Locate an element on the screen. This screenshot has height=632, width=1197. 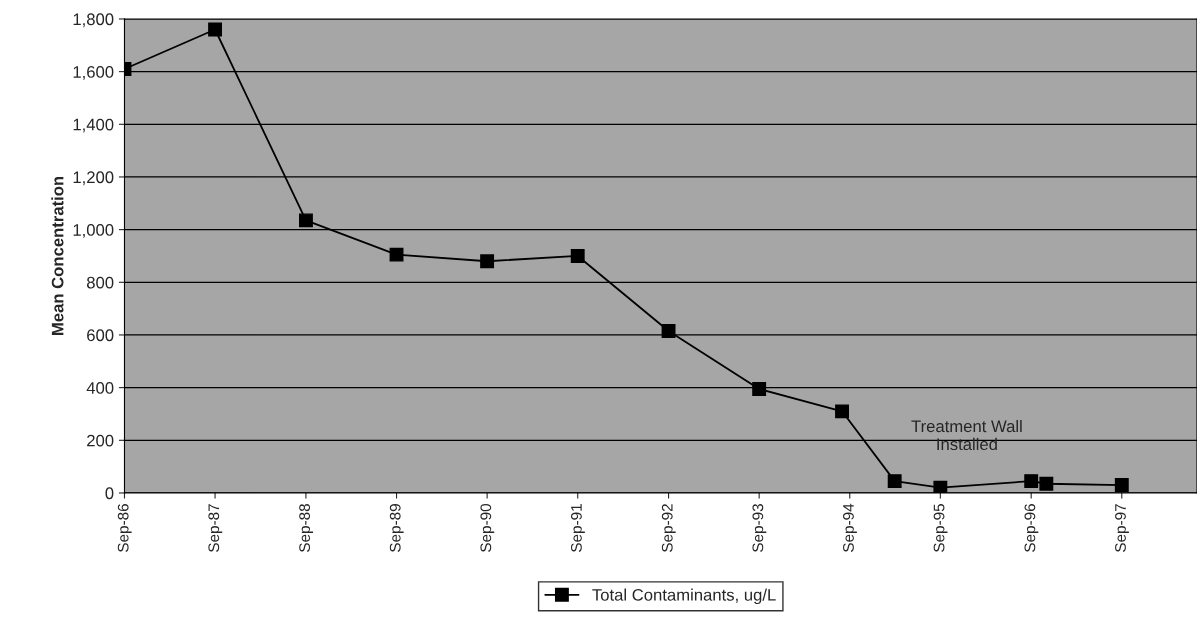
y-tick-label: 200 is located at coordinates (100, 440).